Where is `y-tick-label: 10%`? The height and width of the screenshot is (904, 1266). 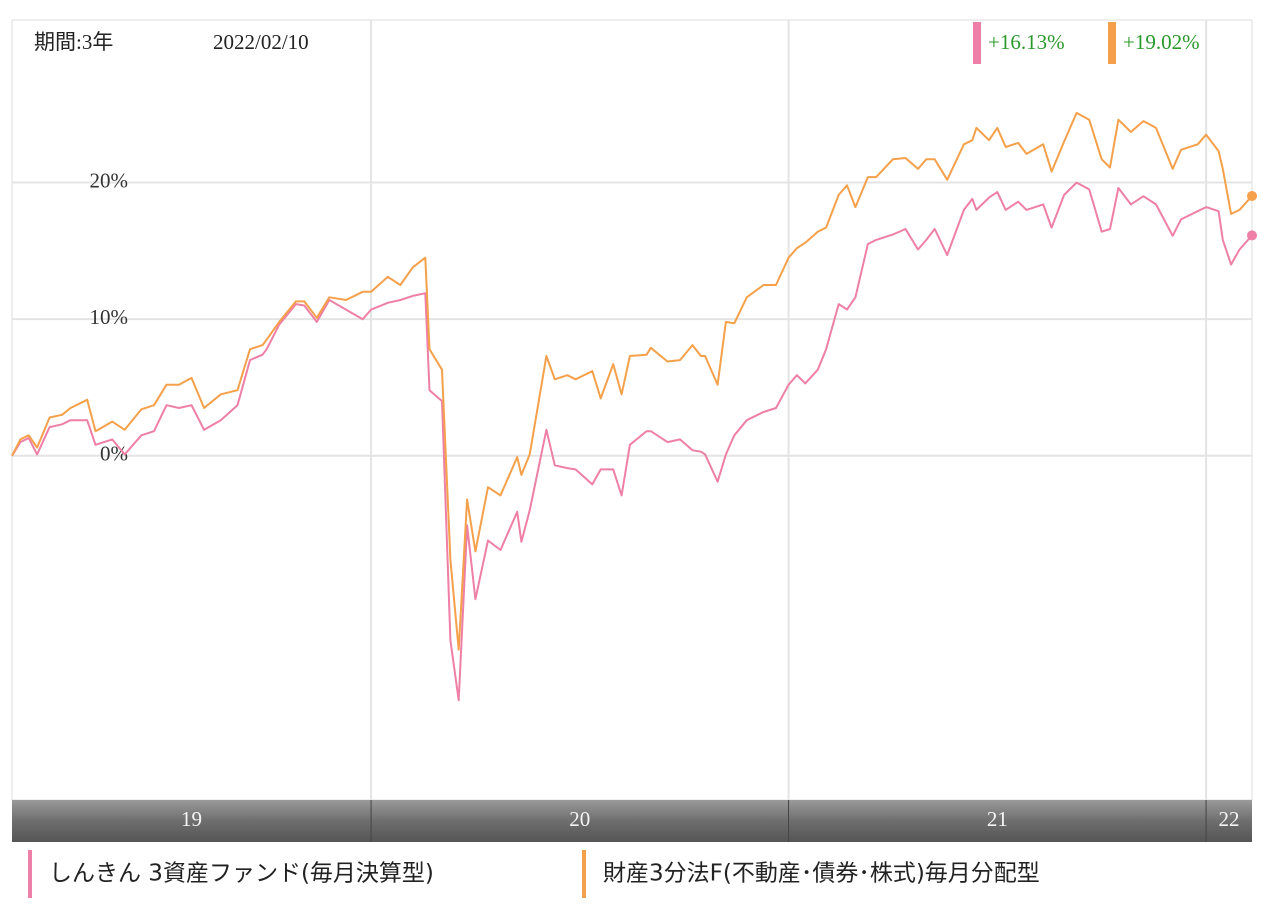 y-tick-label: 10% is located at coordinates (109, 317).